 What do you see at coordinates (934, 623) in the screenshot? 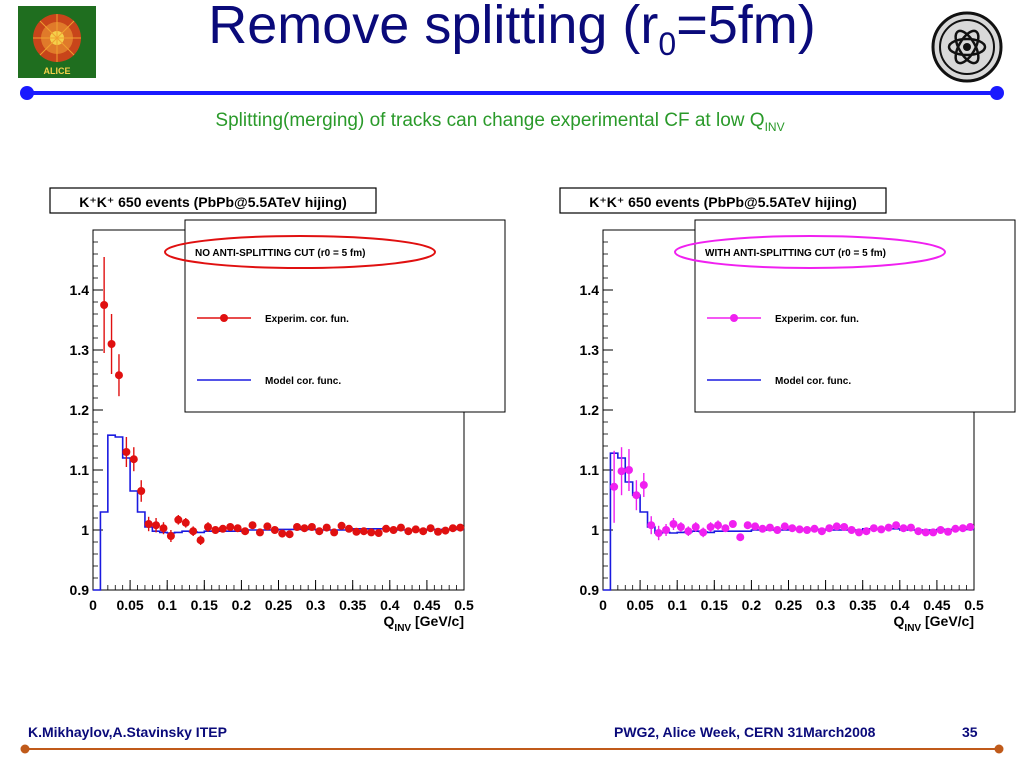
I see `c1-x-axis-label: QINV [GeV/c]` at bounding box center [934, 623].